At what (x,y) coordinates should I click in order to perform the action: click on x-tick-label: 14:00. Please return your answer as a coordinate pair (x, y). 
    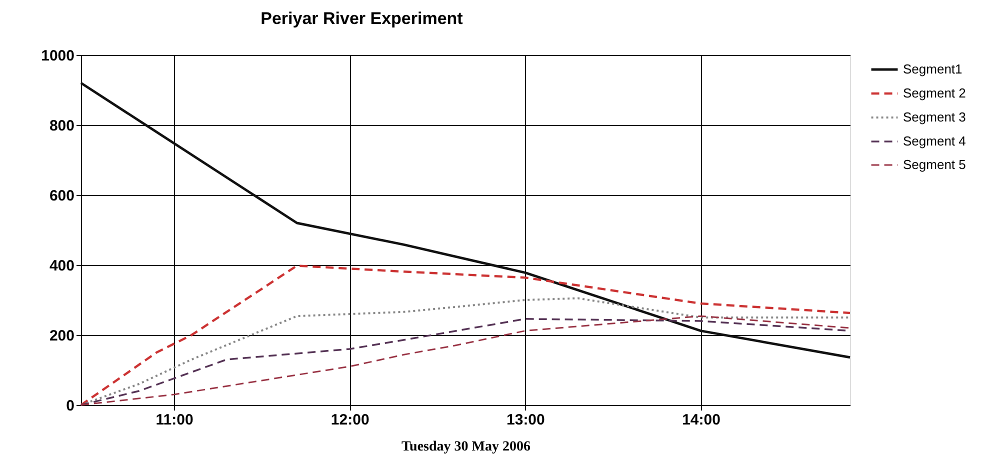
    Looking at the image, I should click on (701, 420).